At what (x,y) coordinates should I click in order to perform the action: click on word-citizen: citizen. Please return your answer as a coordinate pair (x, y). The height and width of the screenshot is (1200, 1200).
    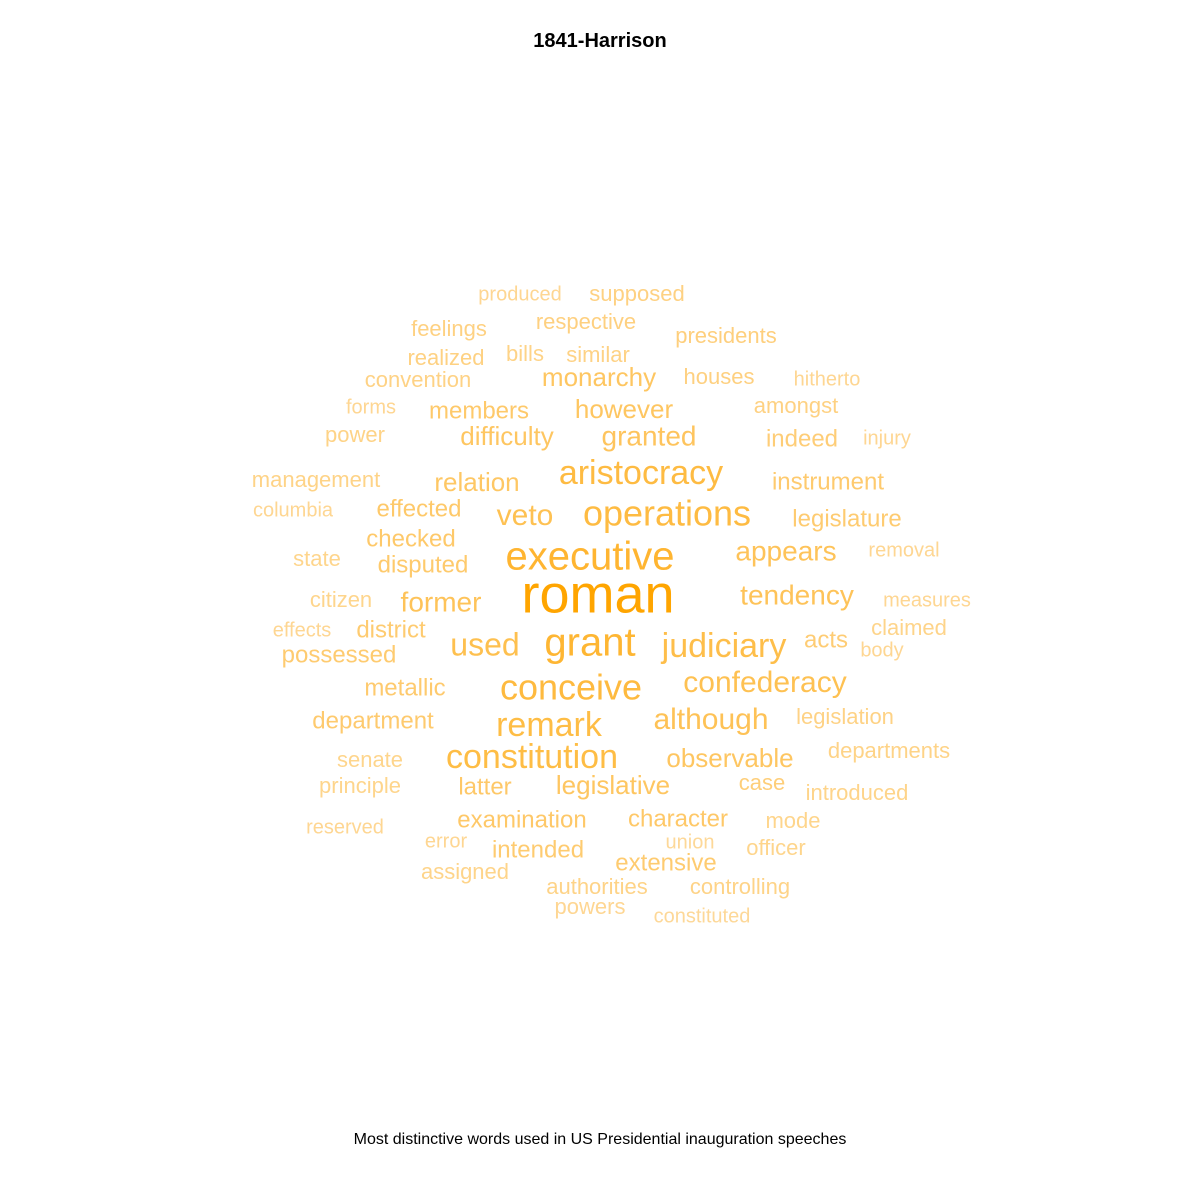
    Looking at the image, I should click on (341, 599).